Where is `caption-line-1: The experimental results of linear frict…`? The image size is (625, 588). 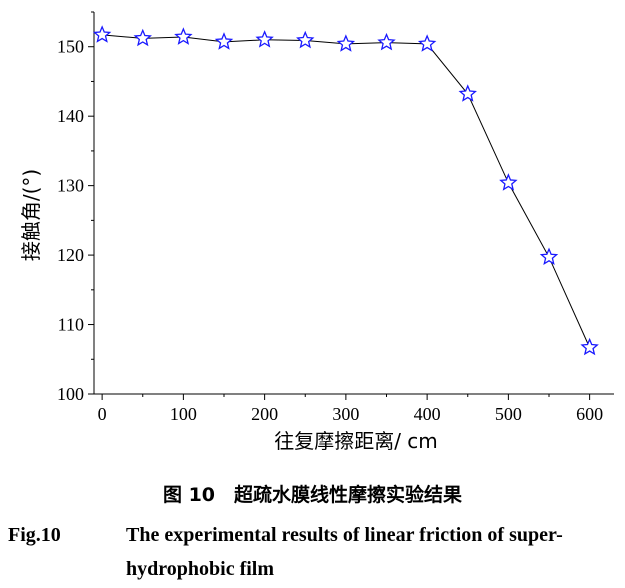
caption-line-1: The experimental results of linear frict… is located at coordinates (344, 535).